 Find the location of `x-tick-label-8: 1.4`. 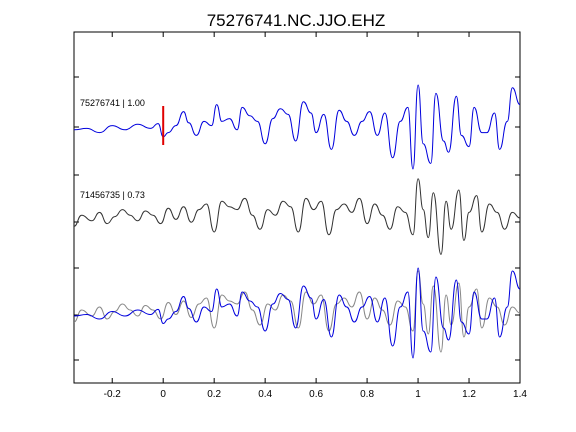

x-tick-label-8: 1.4 is located at coordinates (520, 394).